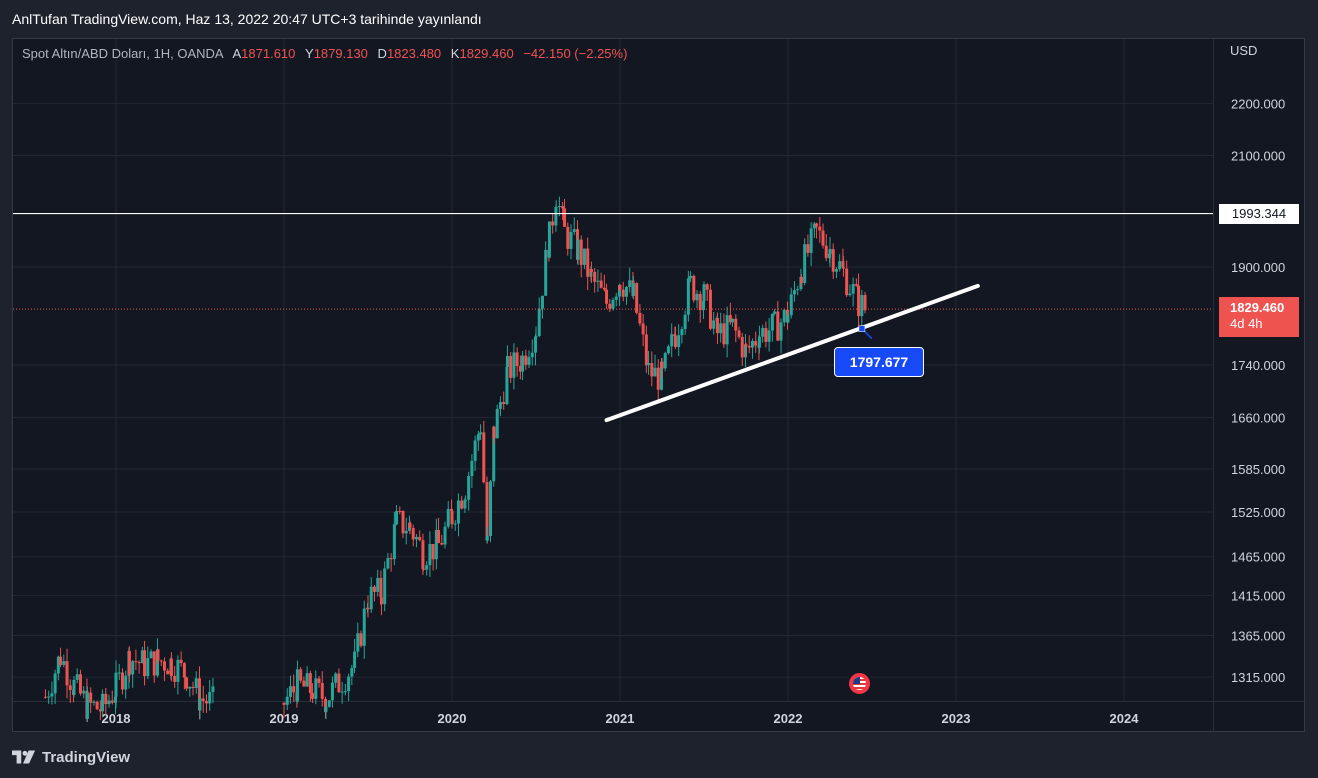 The width and height of the screenshot is (1318, 778). What do you see at coordinates (1258, 636) in the screenshot?
I see `y-tick-label: 1365.000` at bounding box center [1258, 636].